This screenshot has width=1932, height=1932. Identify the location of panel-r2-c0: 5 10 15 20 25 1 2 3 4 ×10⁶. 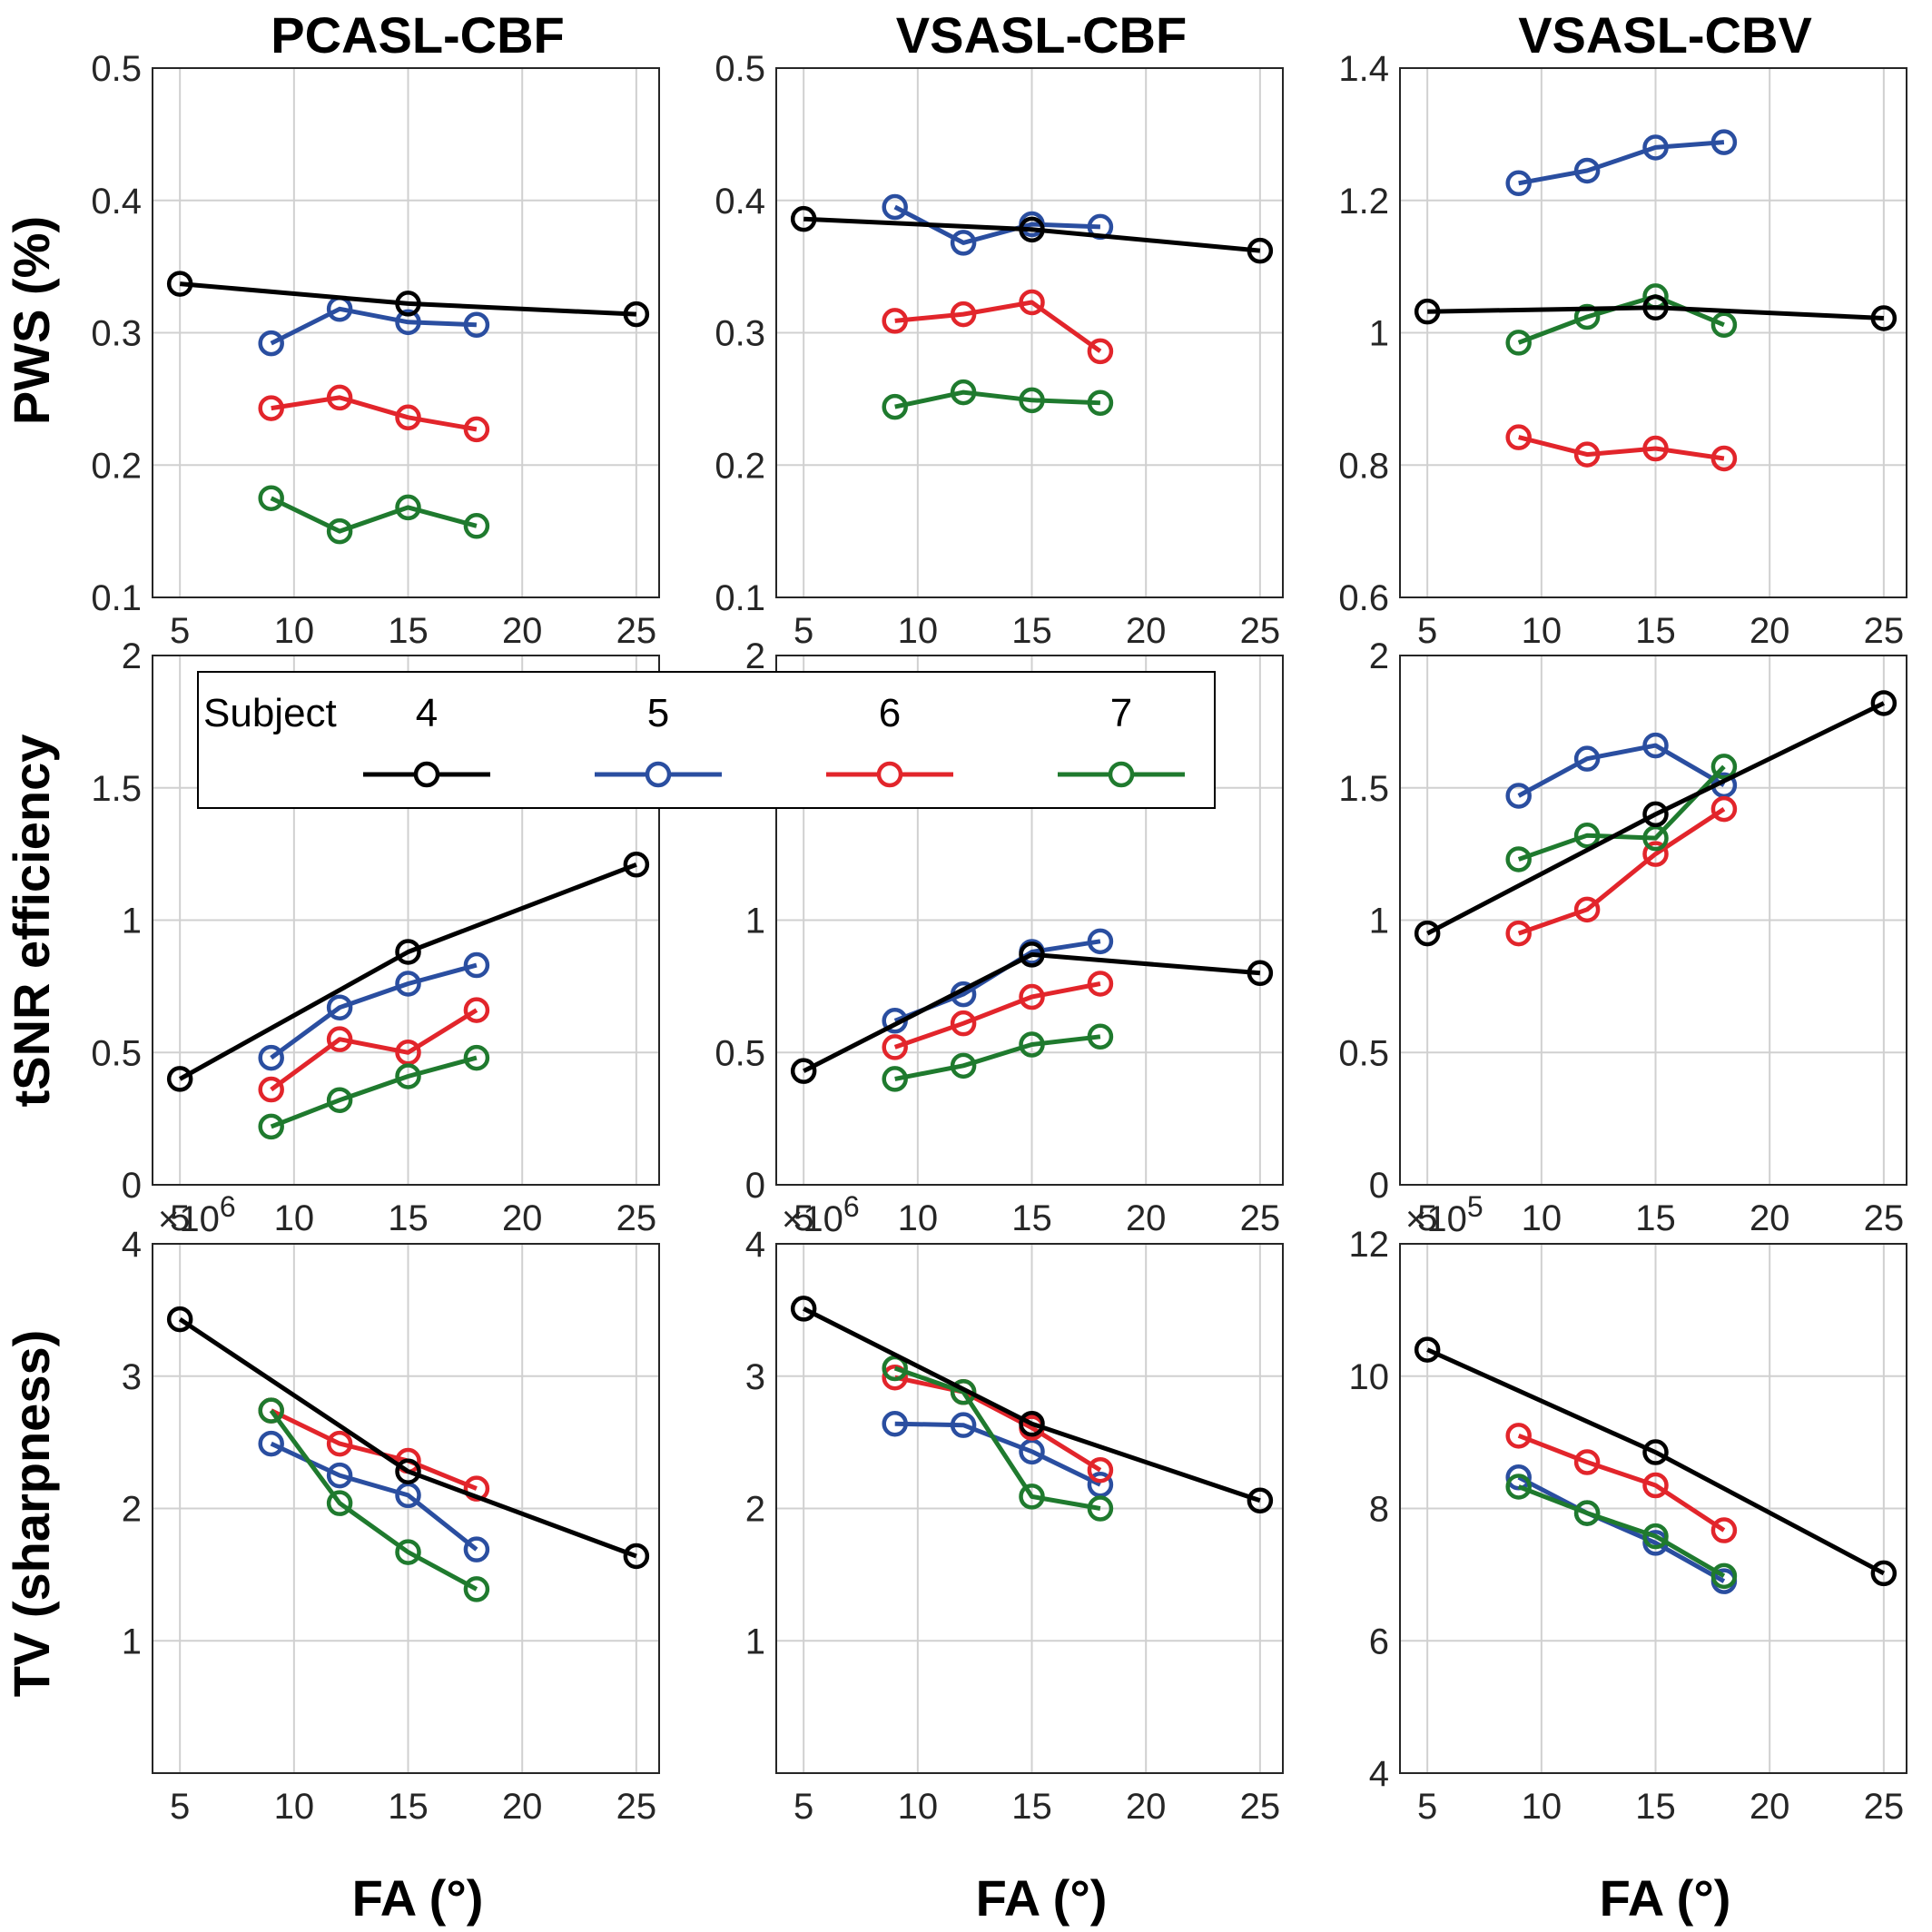
(391, 1508).